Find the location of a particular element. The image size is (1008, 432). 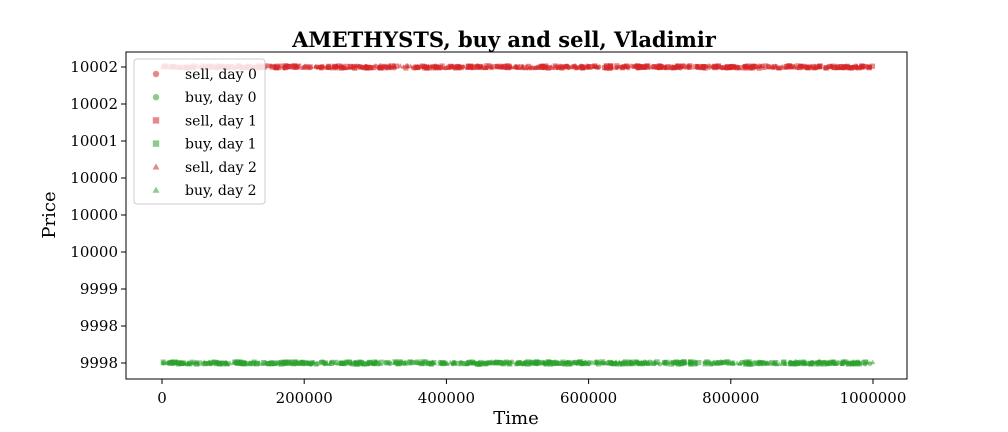

x-tick-label: 200000 is located at coordinates (304, 398).